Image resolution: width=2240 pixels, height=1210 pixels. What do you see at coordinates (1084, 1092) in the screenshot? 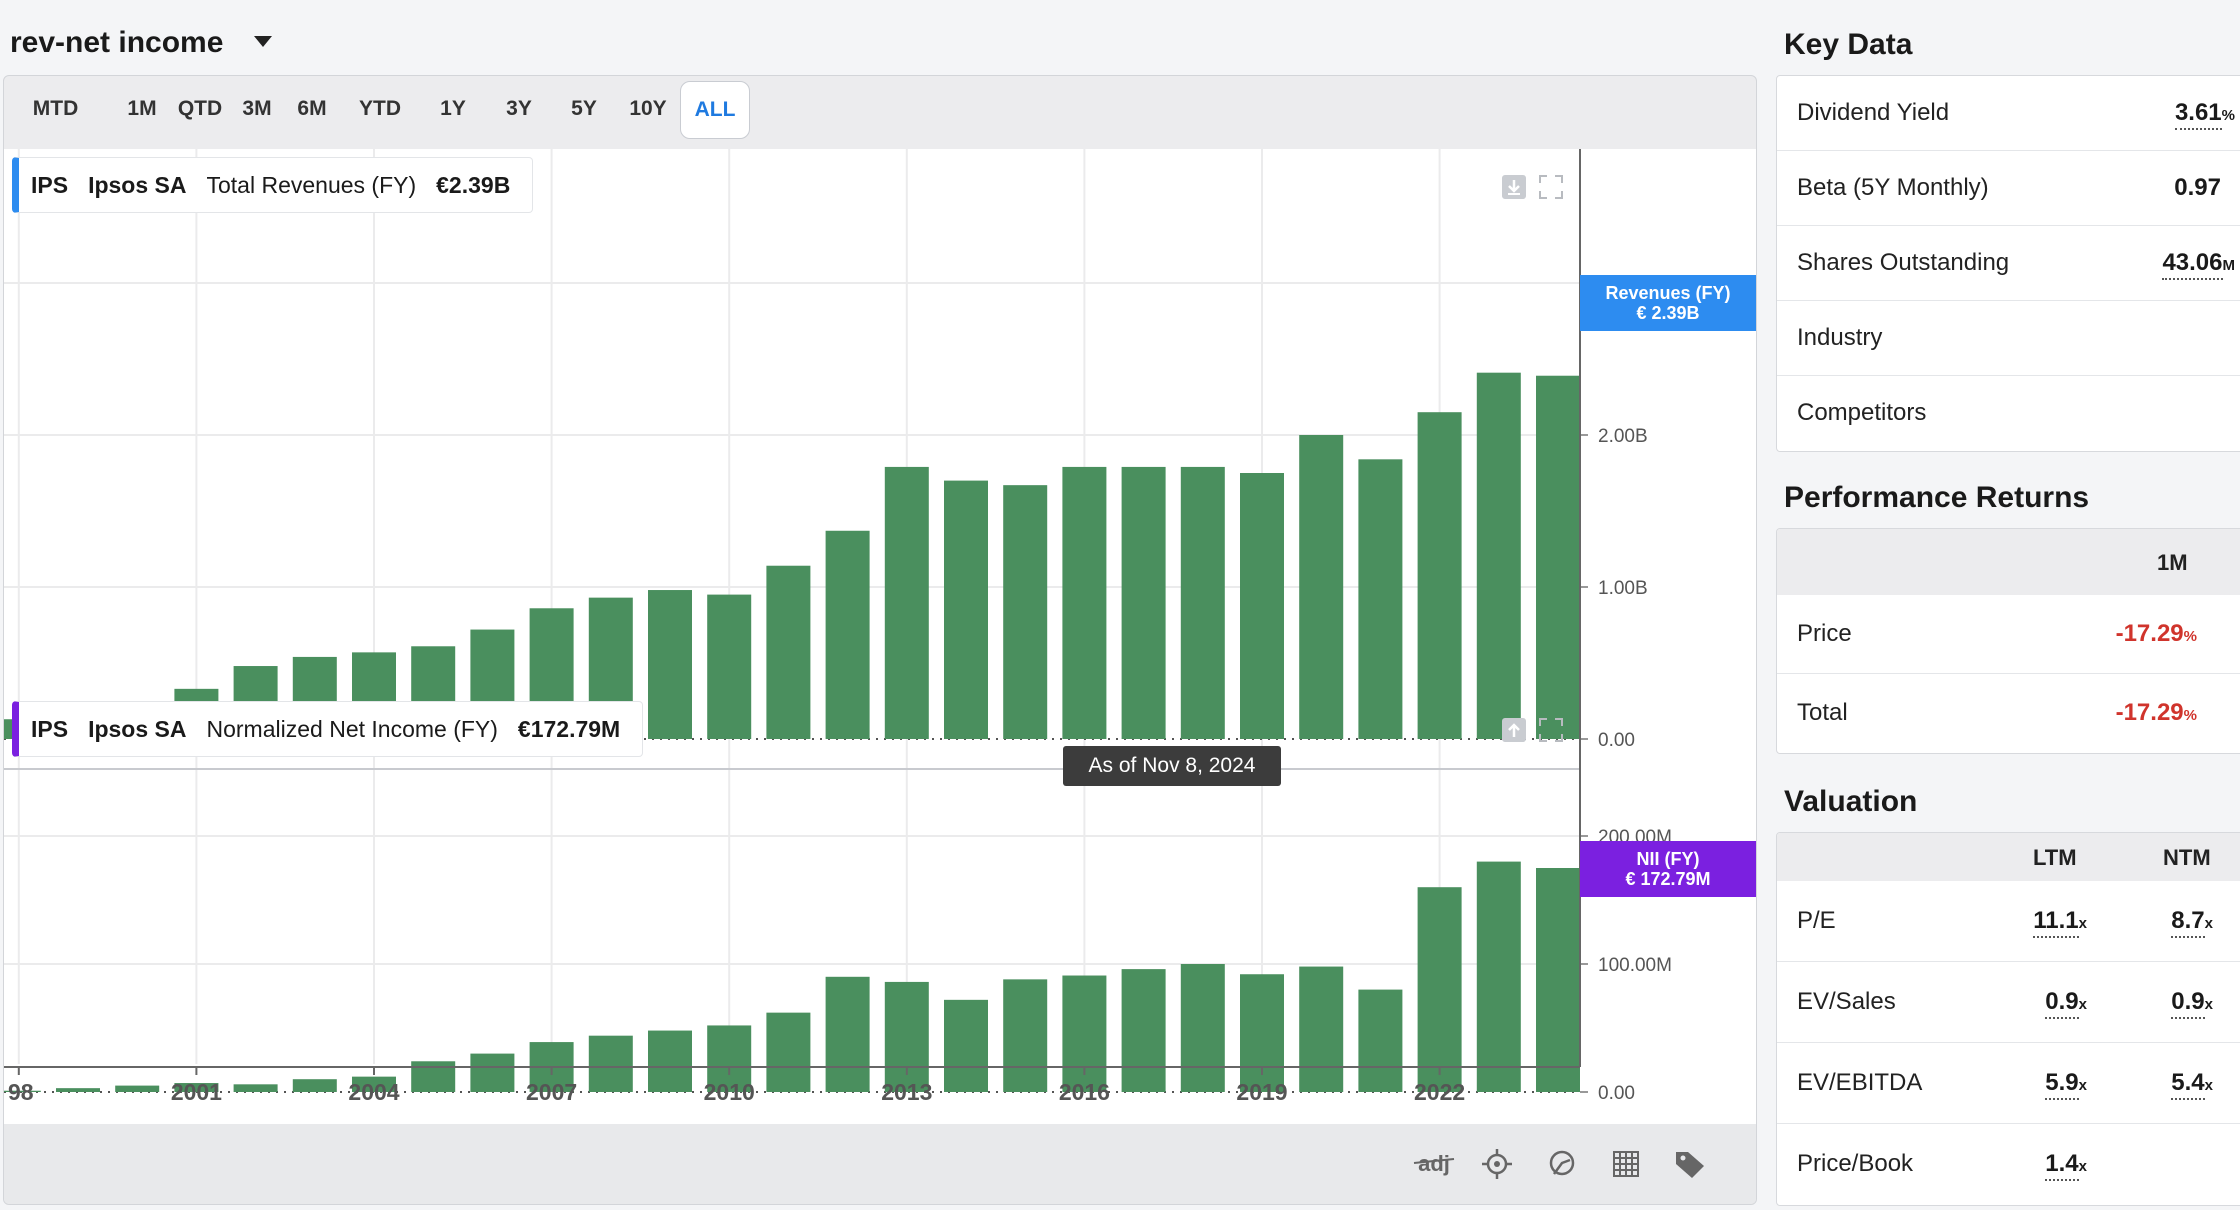
I see `x-tick-label: 2016` at bounding box center [1084, 1092].